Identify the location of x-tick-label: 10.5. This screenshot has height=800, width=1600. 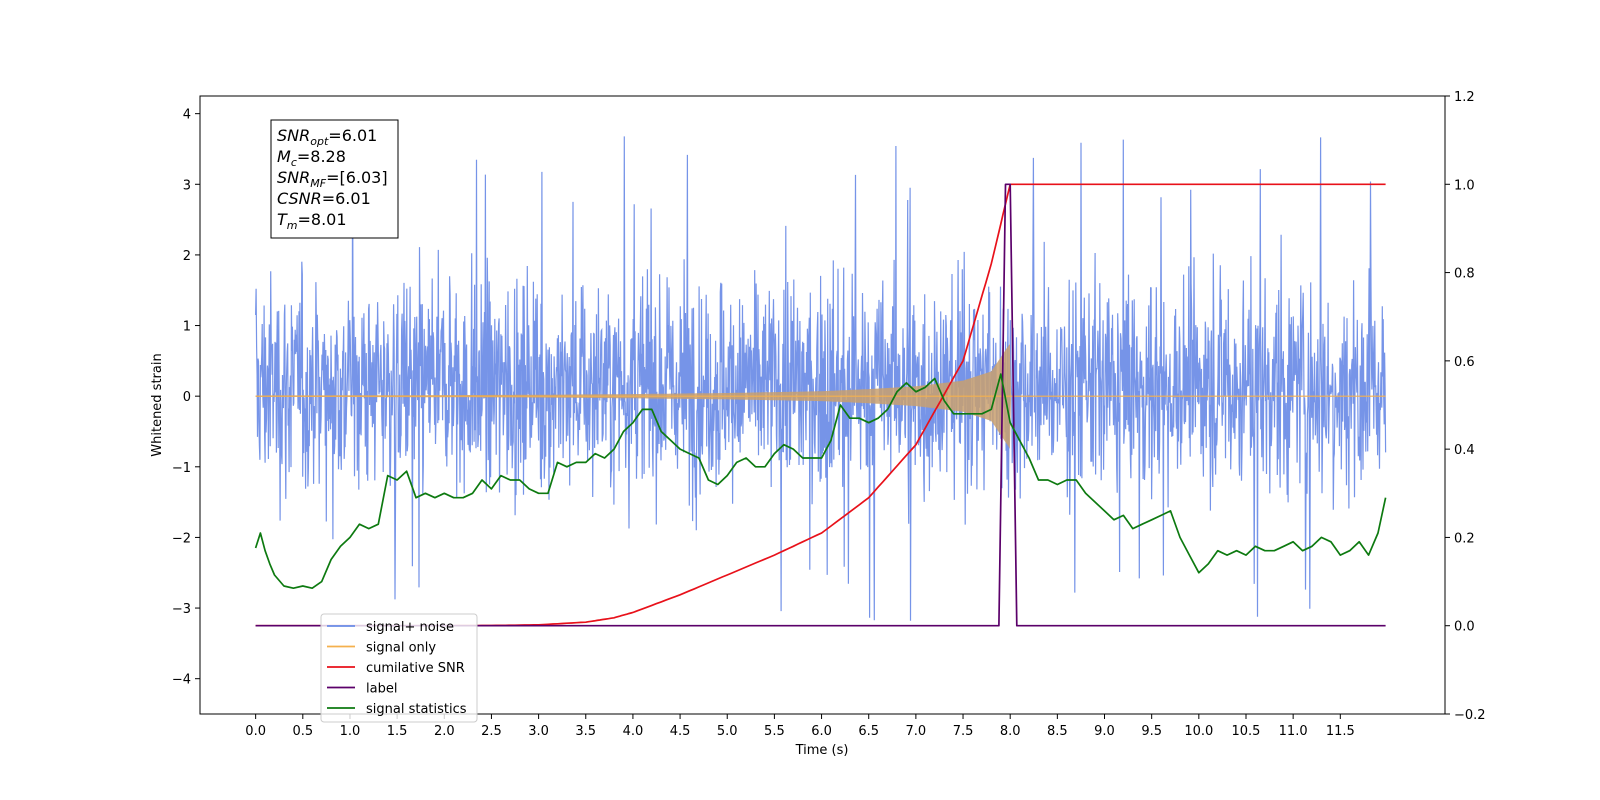
(1246, 731).